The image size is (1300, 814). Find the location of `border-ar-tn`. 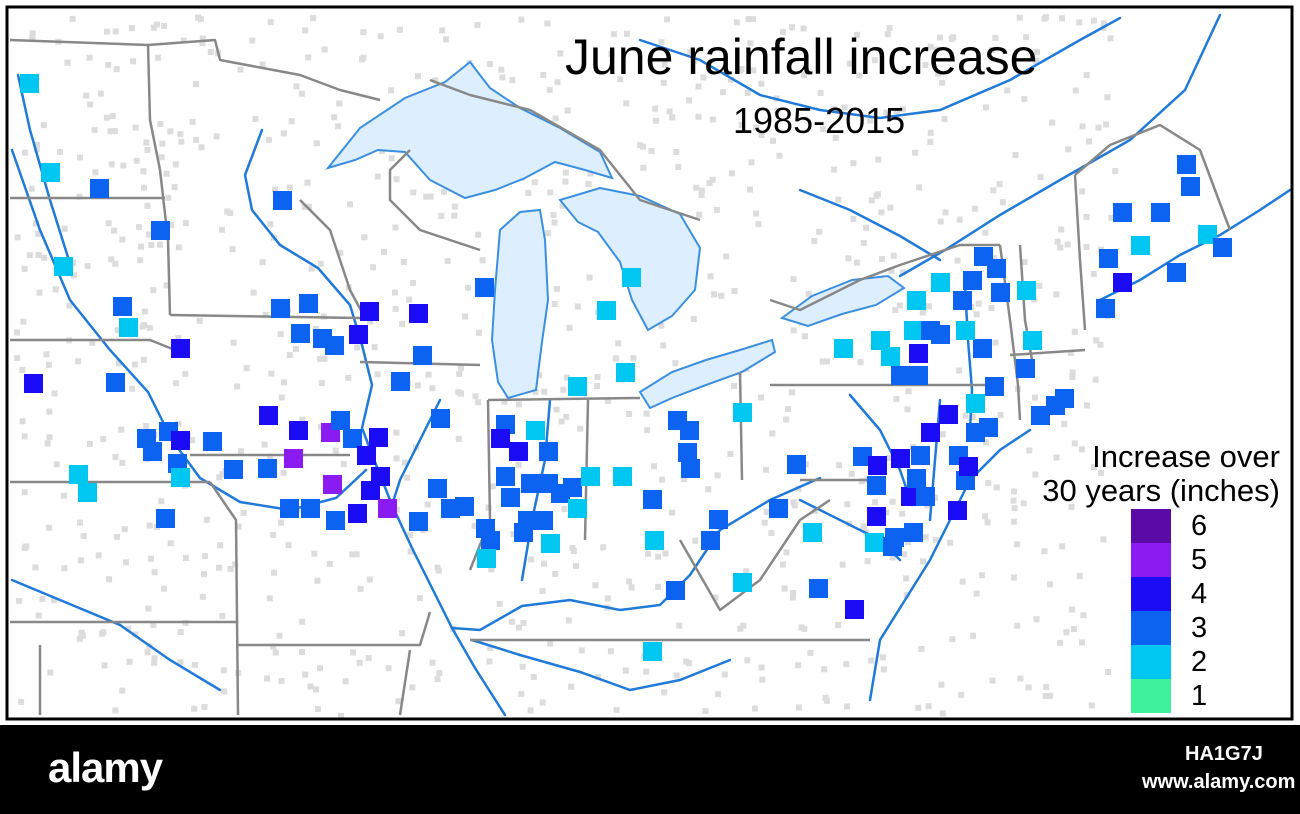

border-ar-tn is located at coordinates (405, 682).